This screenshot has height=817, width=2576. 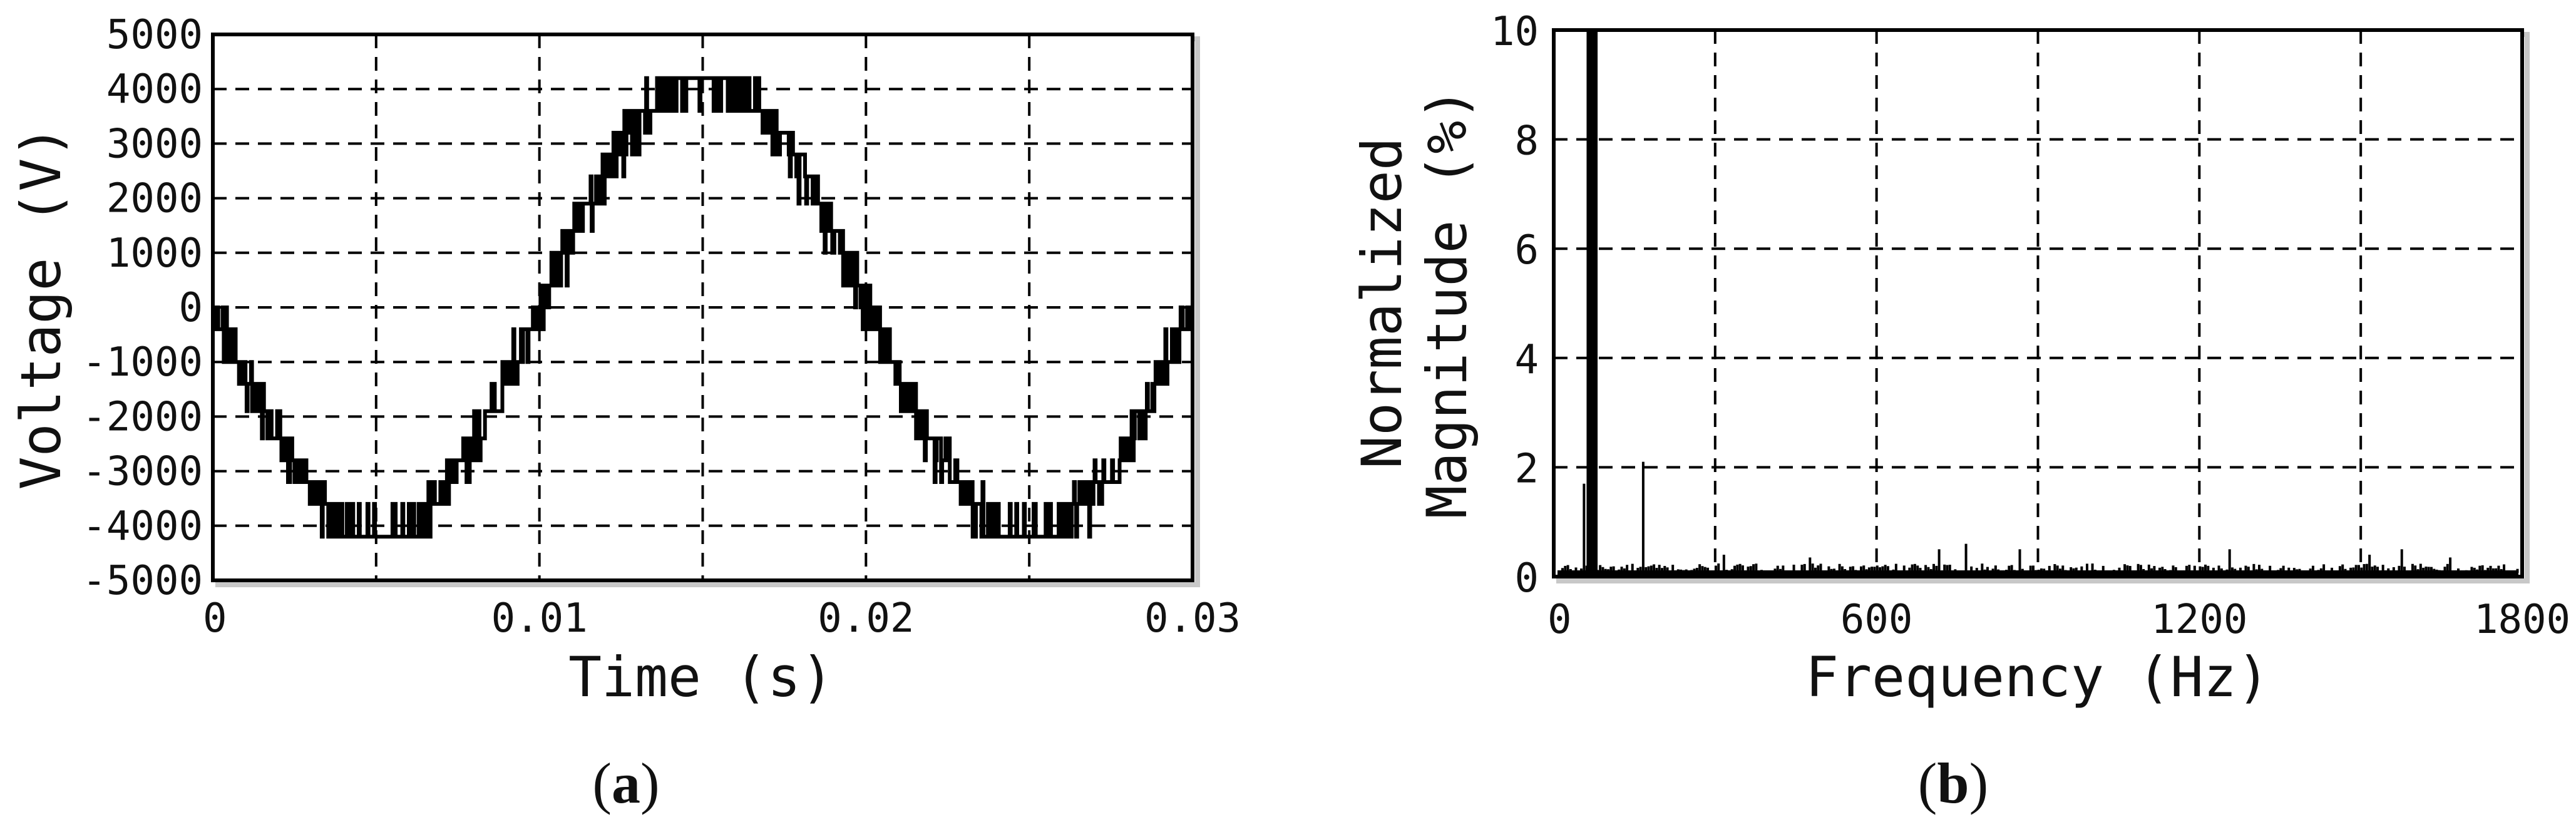 What do you see at coordinates (866, 619) in the screenshot?
I see `chart-a-x-tick-label: 0.02` at bounding box center [866, 619].